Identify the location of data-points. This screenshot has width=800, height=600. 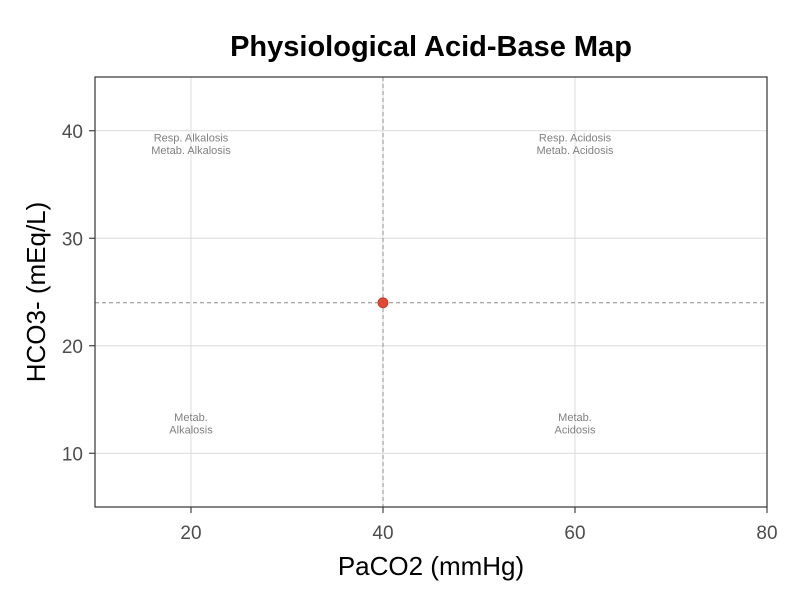
(383, 303).